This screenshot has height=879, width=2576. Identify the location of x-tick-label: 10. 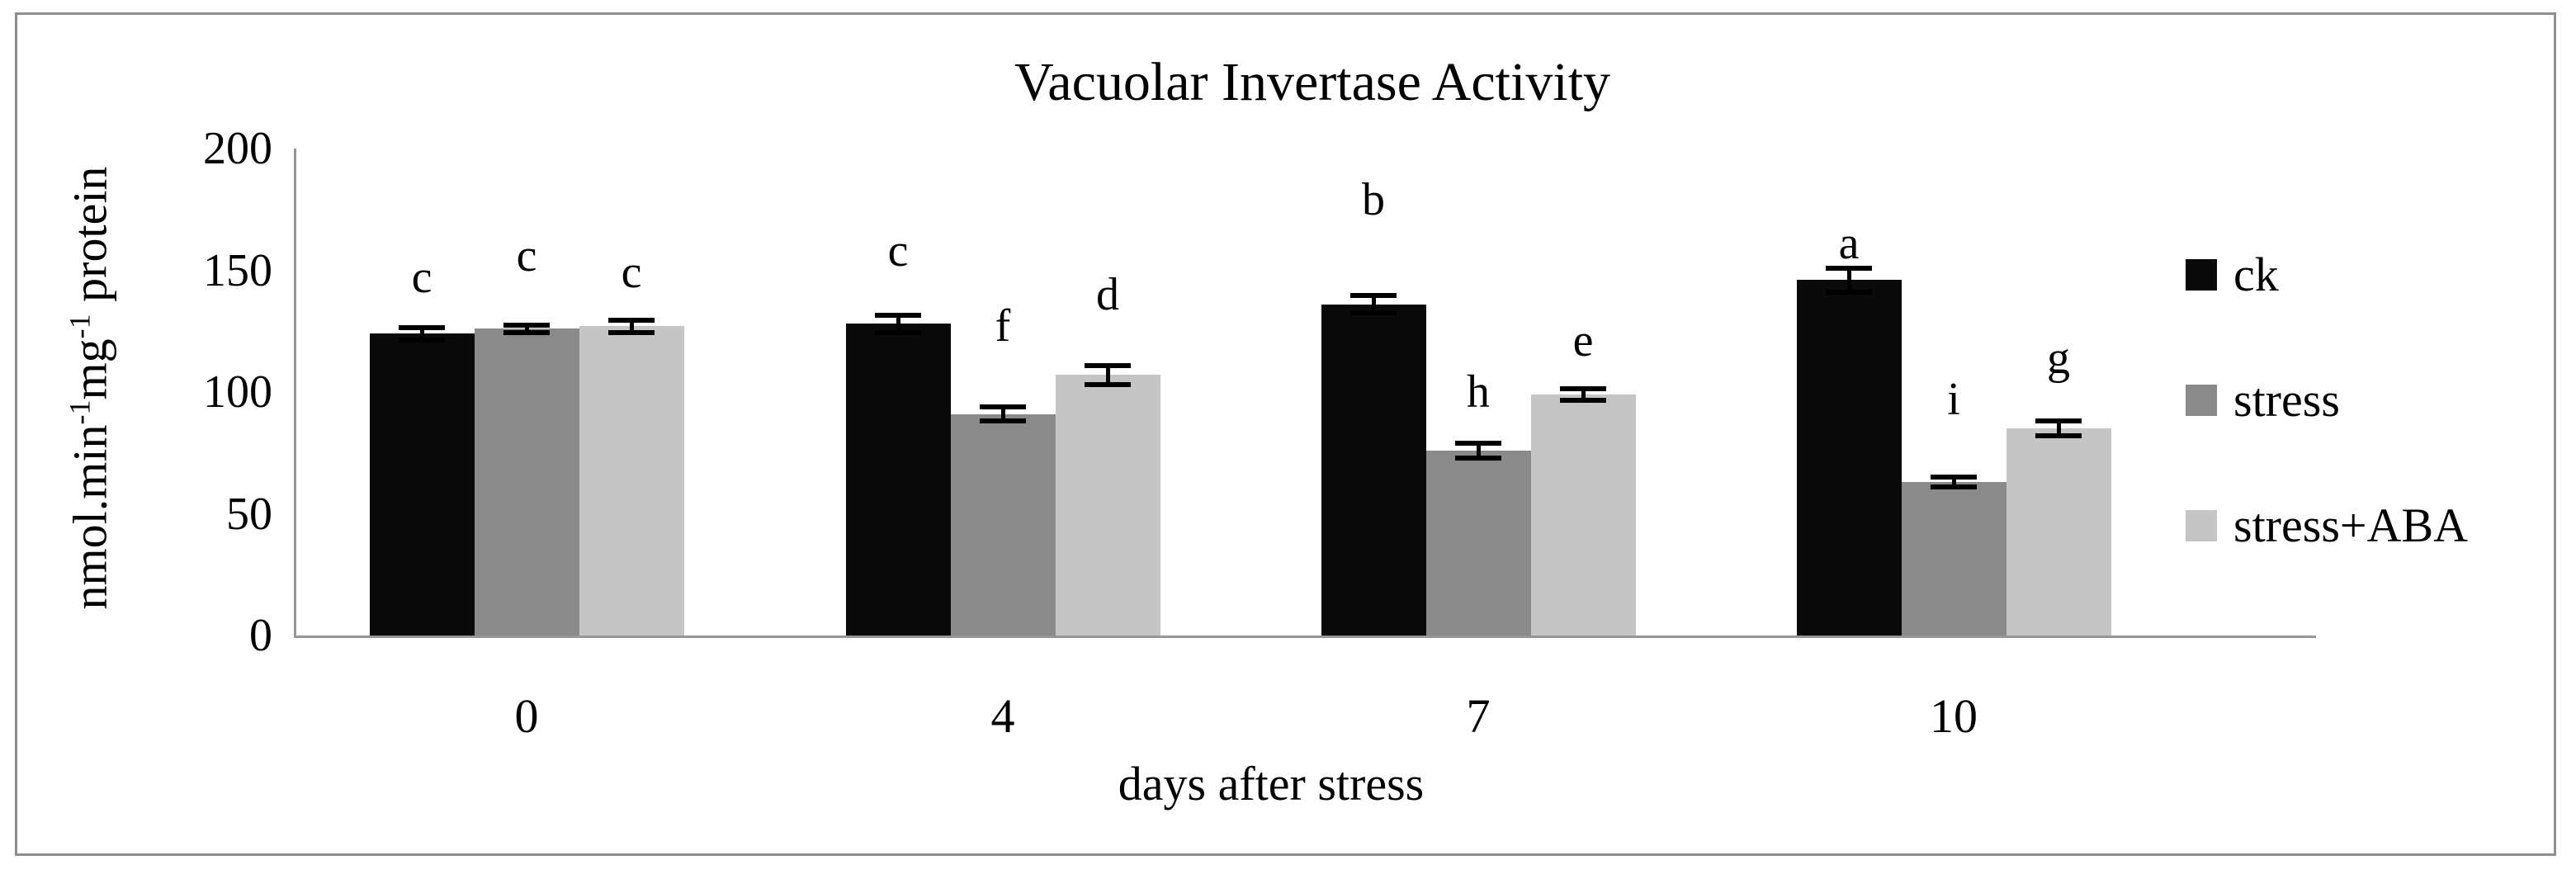
(1954, 716).